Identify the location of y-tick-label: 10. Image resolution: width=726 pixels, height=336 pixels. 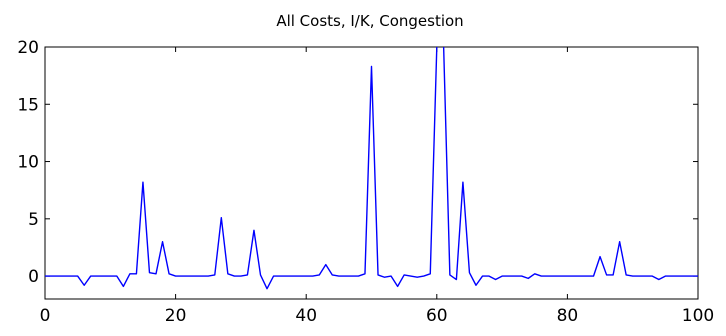
(28, 163).